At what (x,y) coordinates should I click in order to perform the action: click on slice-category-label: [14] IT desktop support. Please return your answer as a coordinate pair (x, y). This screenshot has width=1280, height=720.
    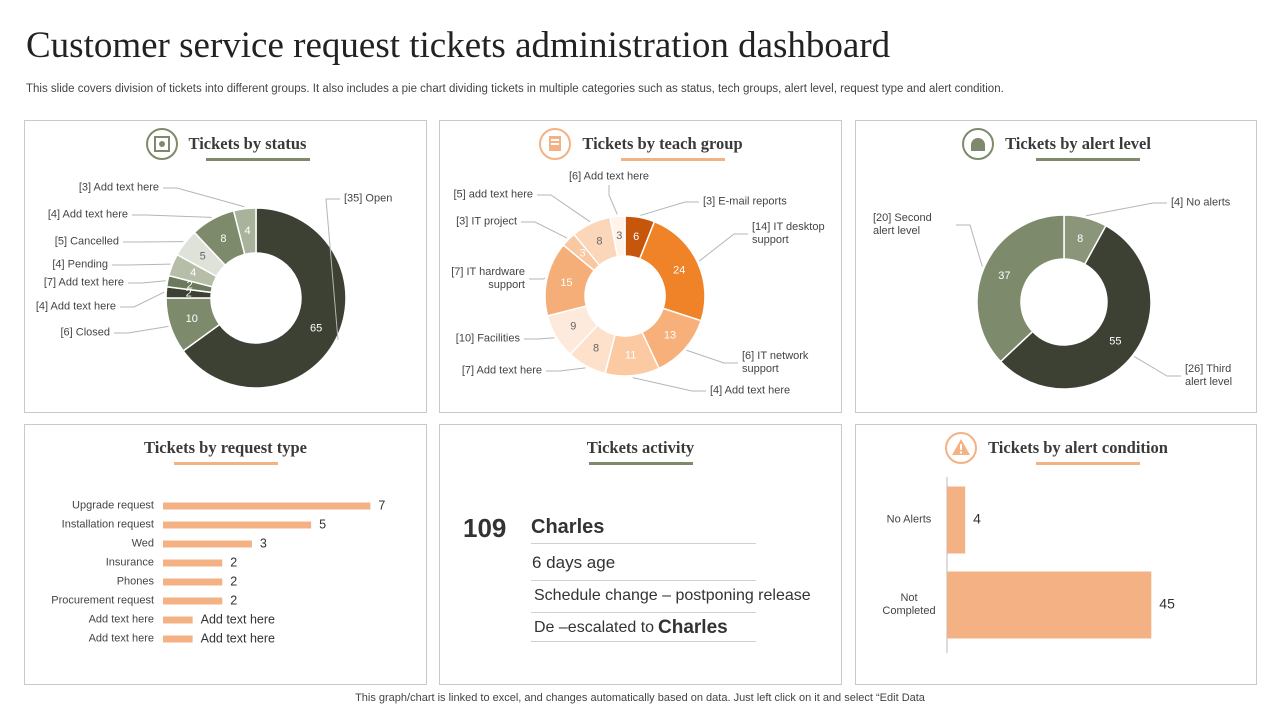
    Looking at the image, I should click on (788, 233).